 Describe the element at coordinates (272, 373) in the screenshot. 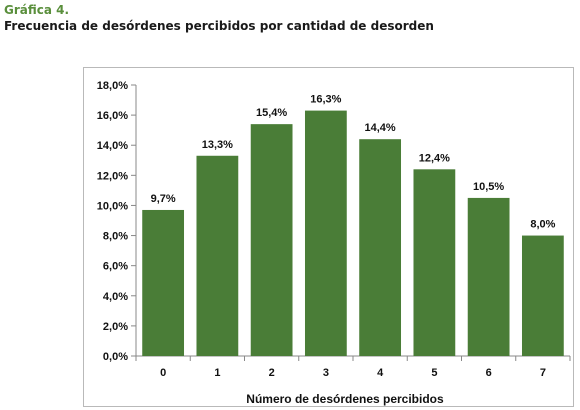

I see `x-tick-label: 2` at that location.